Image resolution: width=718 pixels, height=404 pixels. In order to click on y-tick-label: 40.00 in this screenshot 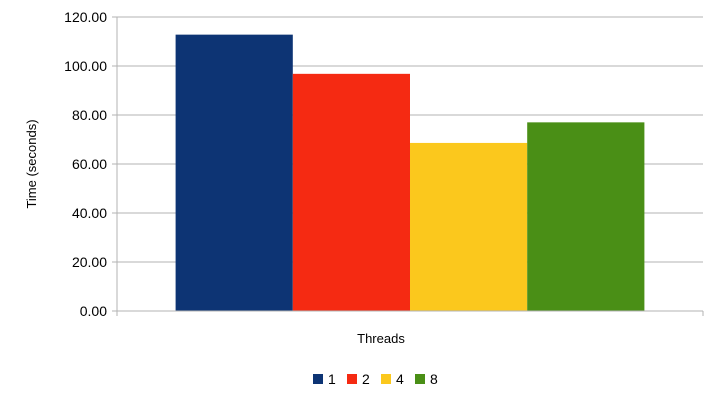, I will do `click(89, 213)`.